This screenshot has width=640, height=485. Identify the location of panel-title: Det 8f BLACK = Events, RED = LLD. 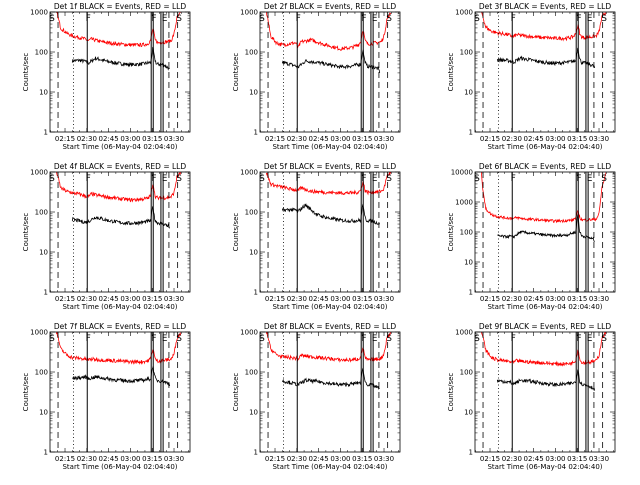
(330, 326).